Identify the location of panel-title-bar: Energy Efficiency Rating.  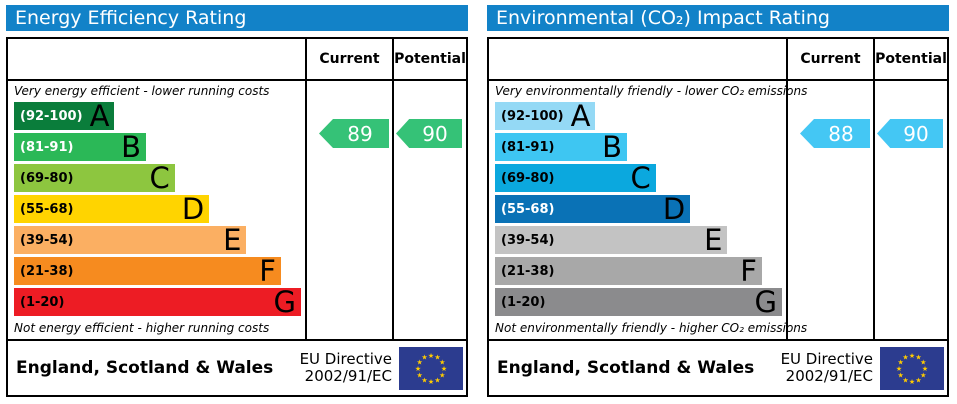
(237, 18).